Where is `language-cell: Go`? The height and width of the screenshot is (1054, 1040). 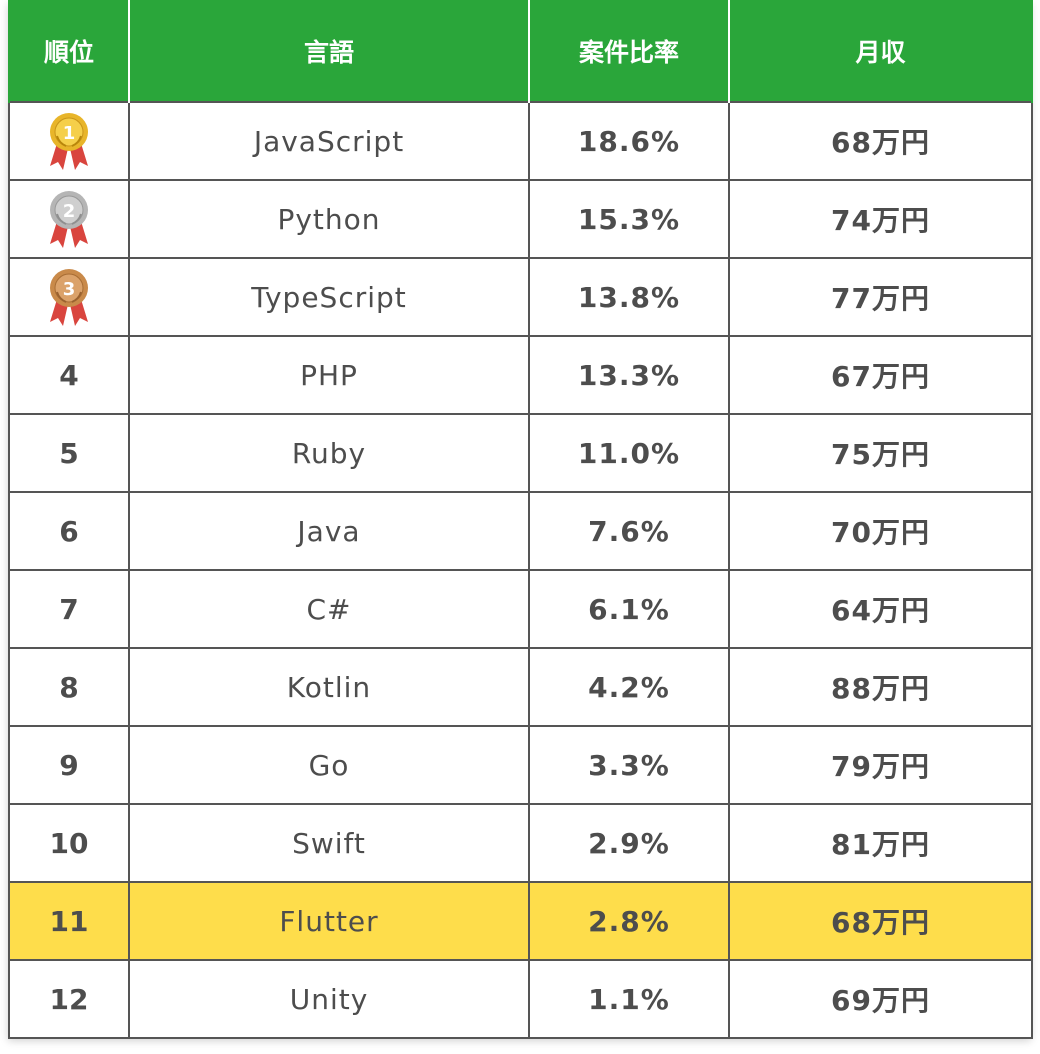 language-cell: Go is located at coordinates (329, 765).